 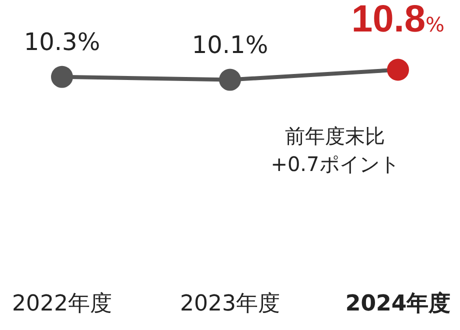 What do you see at coordinates (398, 303) in the screenshot?
I see `x-tick-label: 2024年度` at bounding box center [398, 303].